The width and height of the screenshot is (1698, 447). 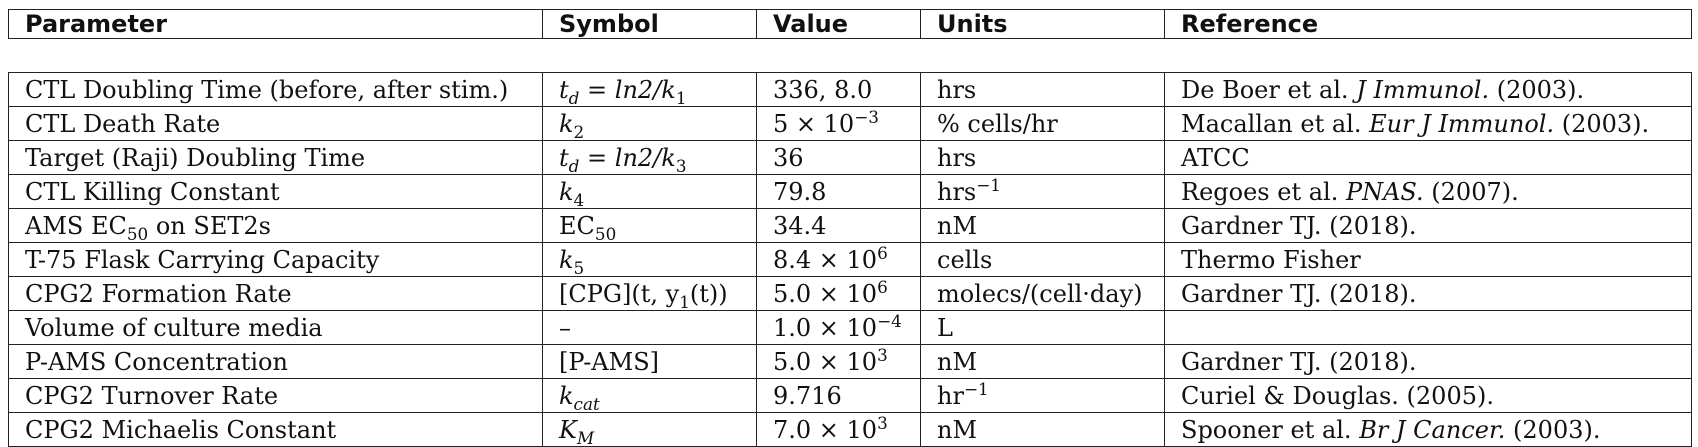 I want to click on header-gap, so click(x=850, y=55).